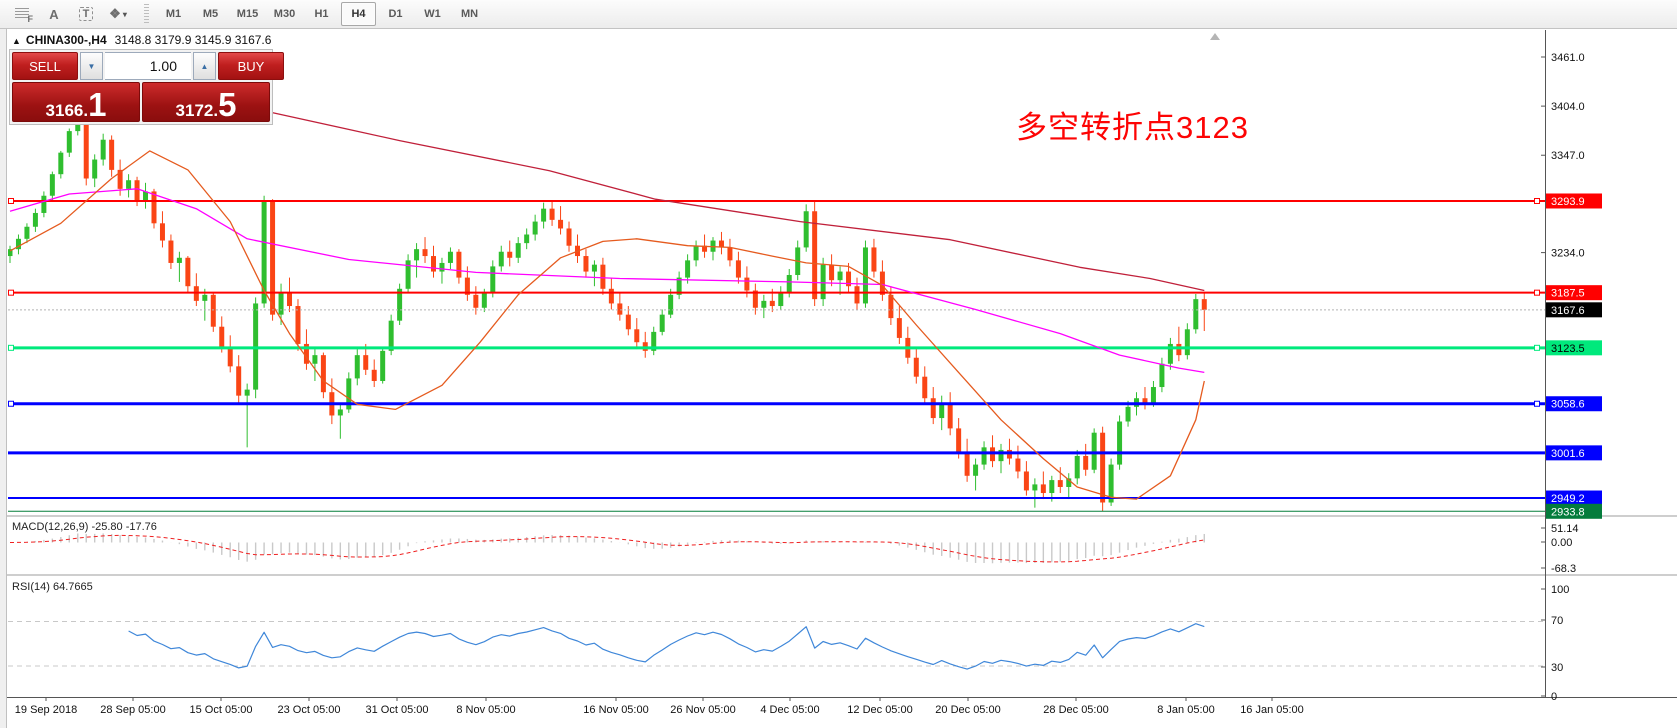 The image size is (1677, 728). What do you see at coordinates (1568, 254) in the screenshot?
I see `price-tick-label: 3234.0` at bounding box center [1568, 254].